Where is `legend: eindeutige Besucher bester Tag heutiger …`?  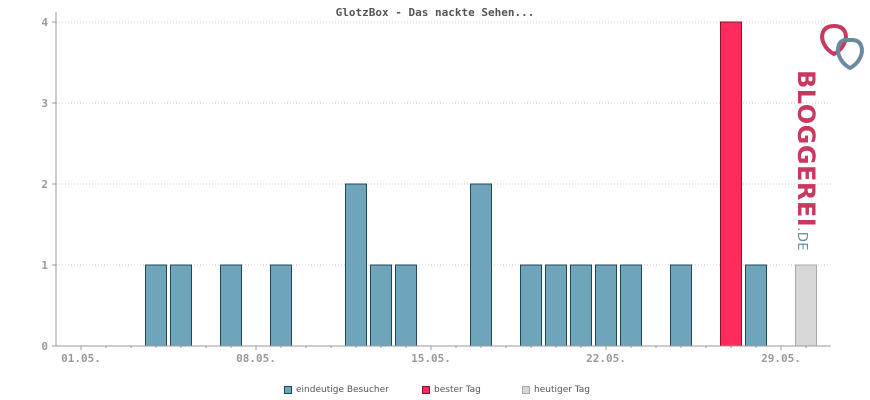
legend: eindeutige Besucher bester Tag heutiger … is located at coordinates (435, 392).